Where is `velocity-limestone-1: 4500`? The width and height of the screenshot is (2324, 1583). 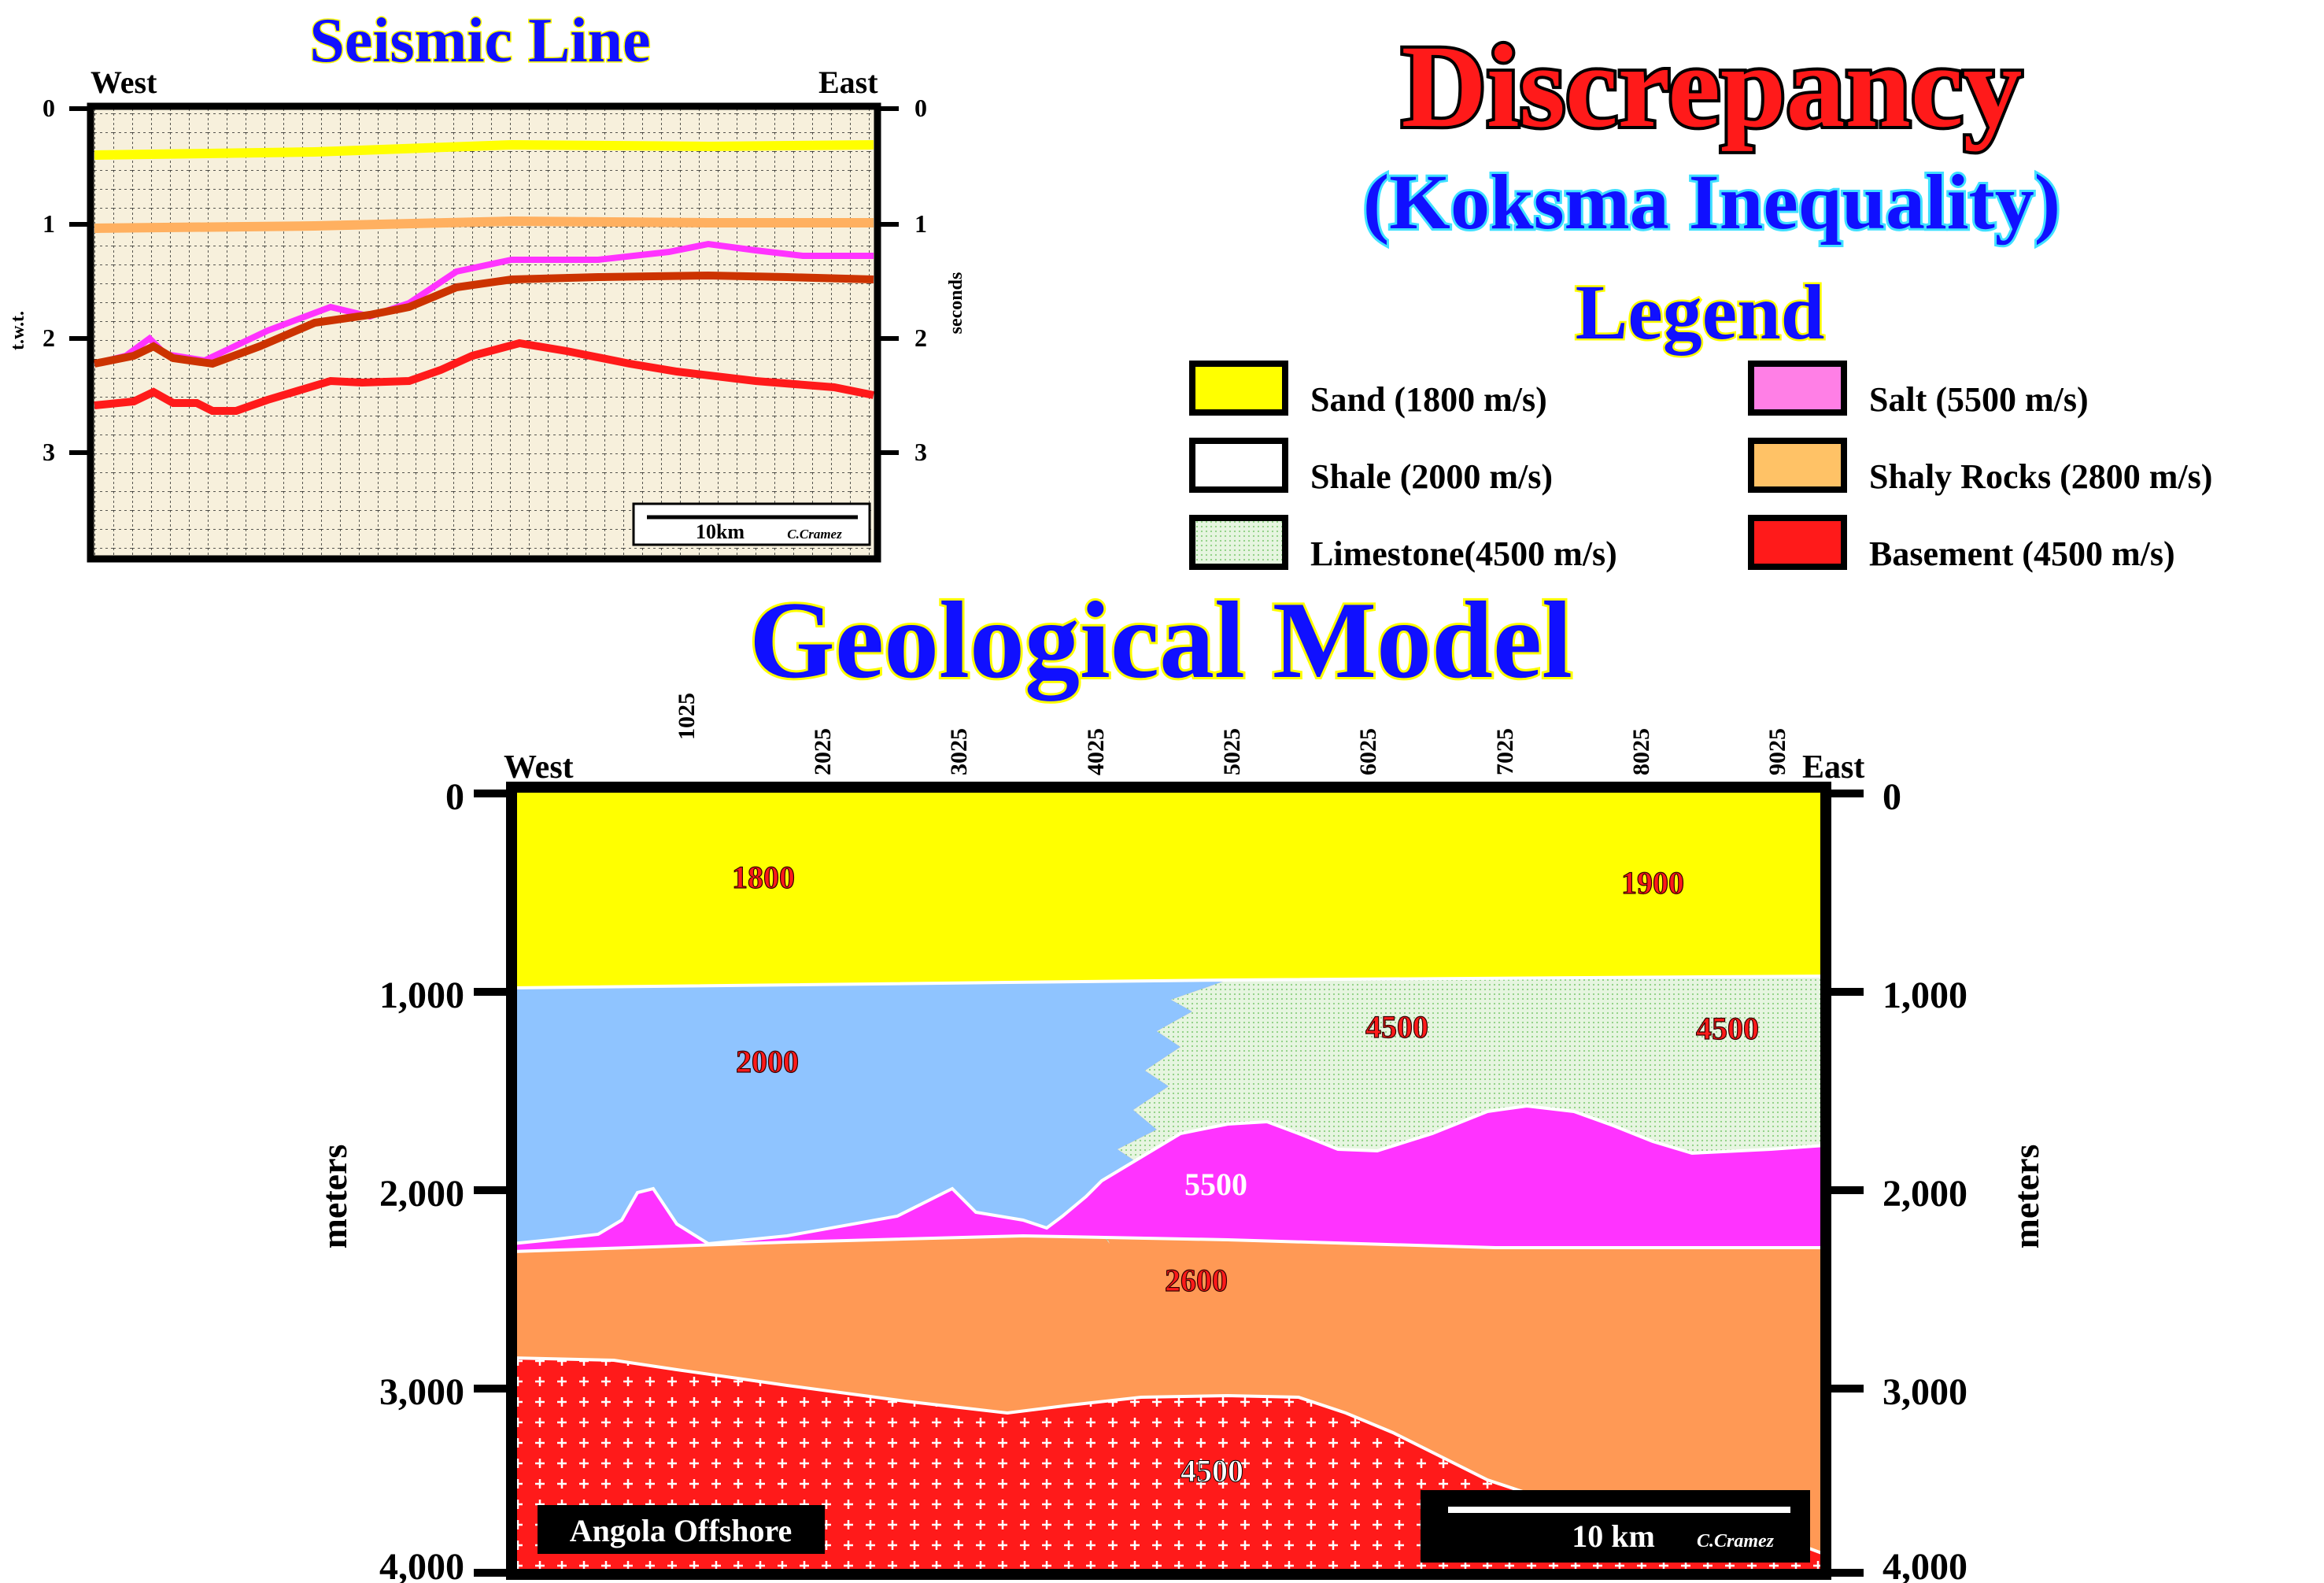 velocity-limestone-1: 4500 is located at coordinates (1396, 1027).